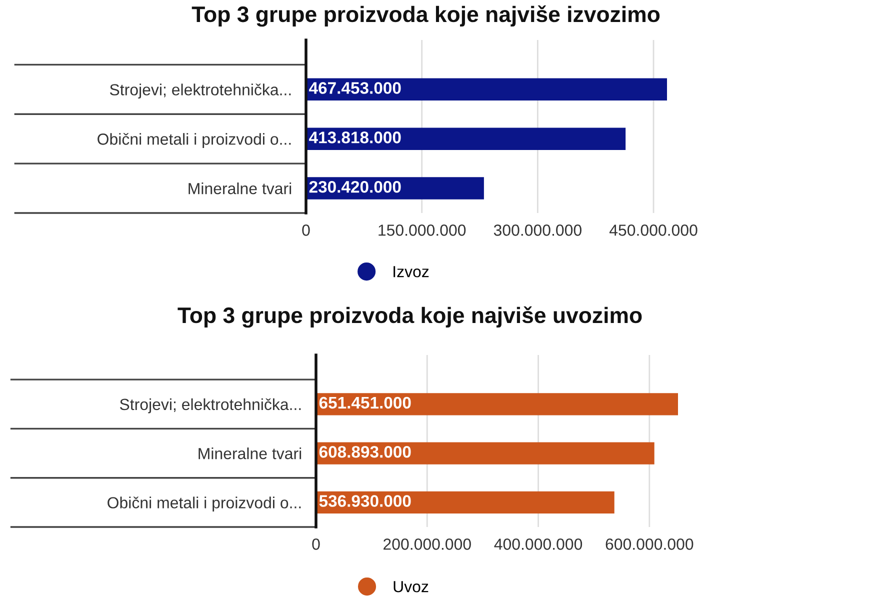  What do you see at coordinates (365, 452) in the screenshot?
I see `data-label: 608.893.000` at bounding box center [365, 452].